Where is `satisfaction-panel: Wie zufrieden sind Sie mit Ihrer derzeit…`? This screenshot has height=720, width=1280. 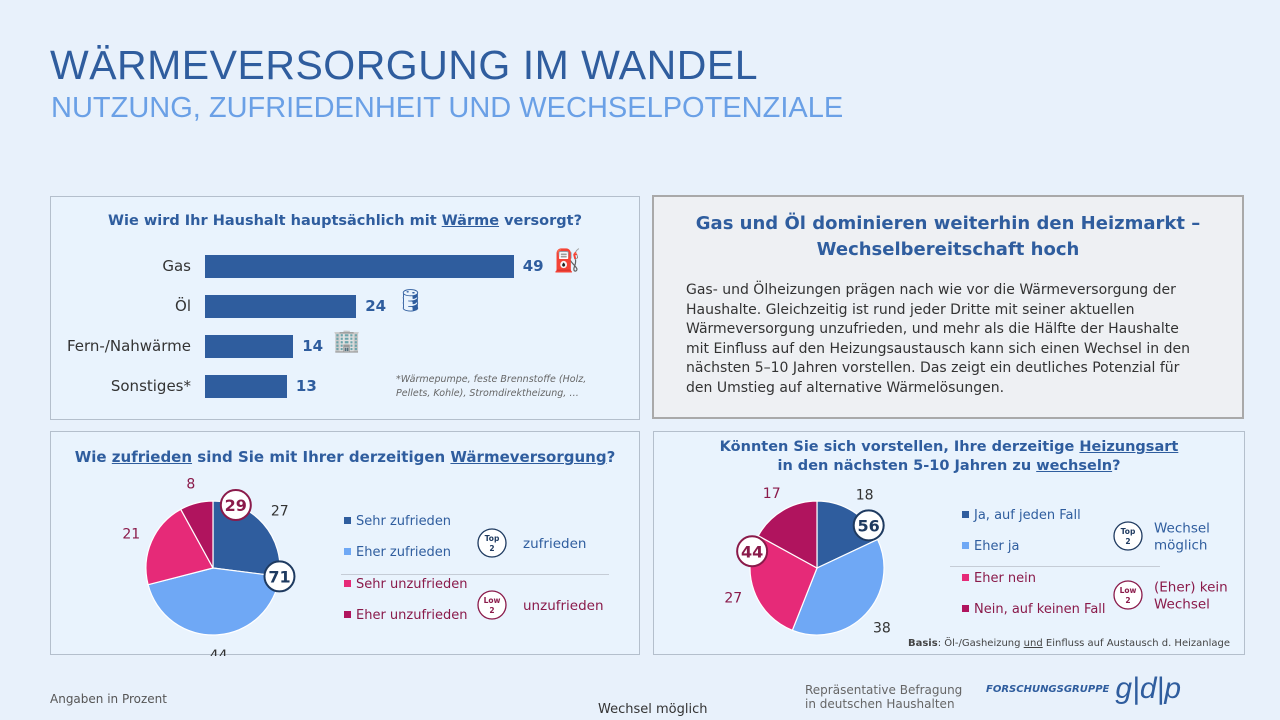 satisfaction-panel: Wie zufrieden sind Sie mit Ihrer derzeit… is located at coordinates (345, 543).